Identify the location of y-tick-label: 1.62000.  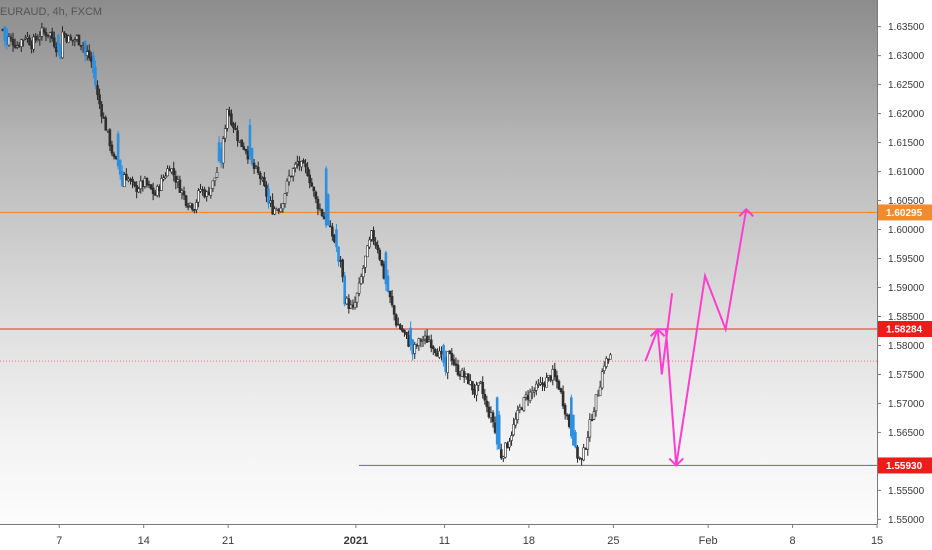
(906, 114).